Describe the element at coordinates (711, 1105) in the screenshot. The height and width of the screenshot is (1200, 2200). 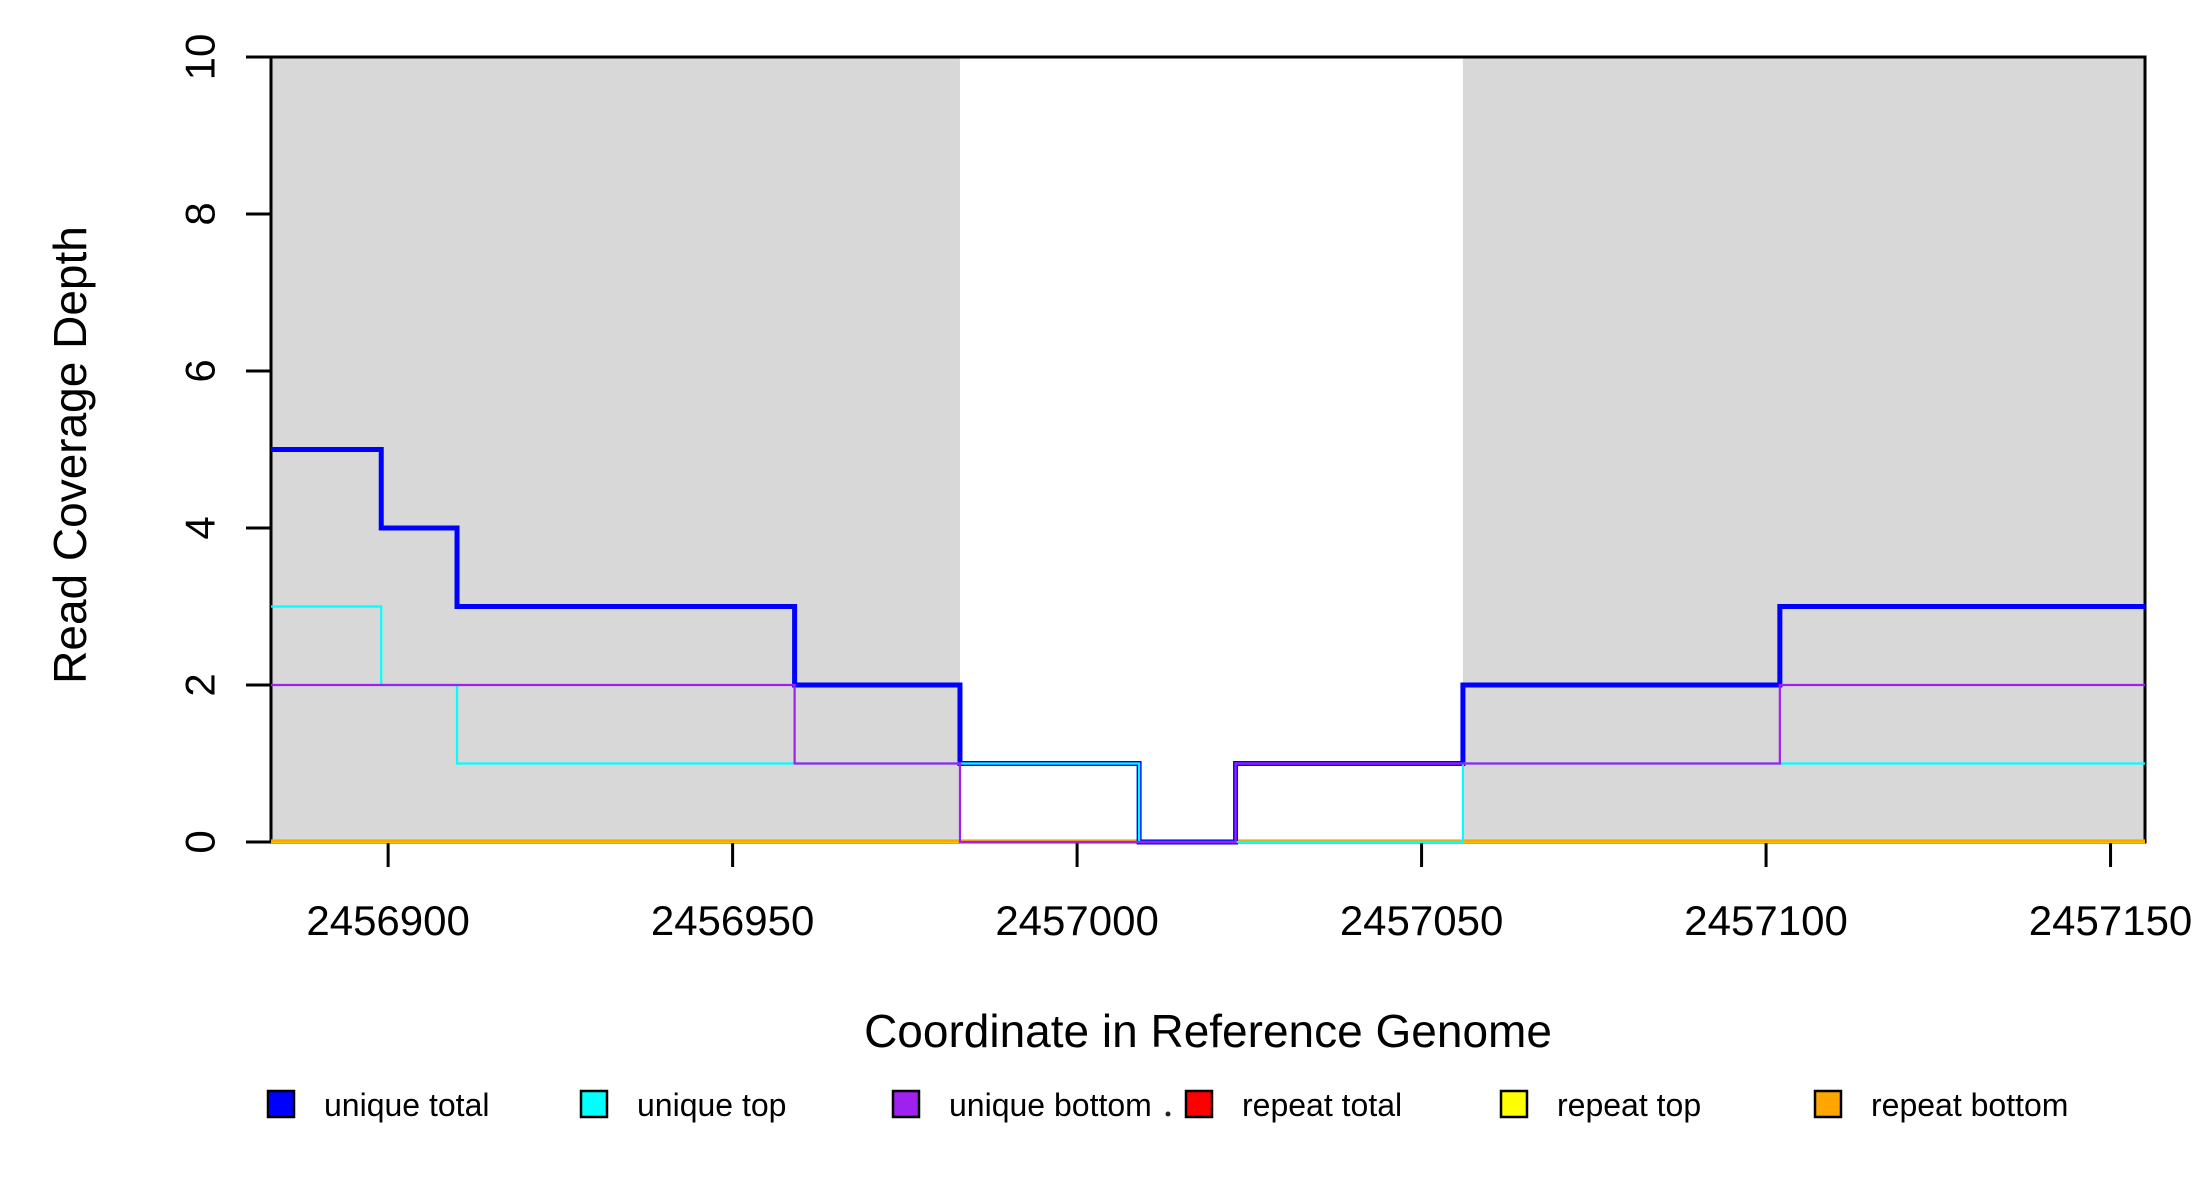
I see `legend-label-unique-top: unique top` at that location.